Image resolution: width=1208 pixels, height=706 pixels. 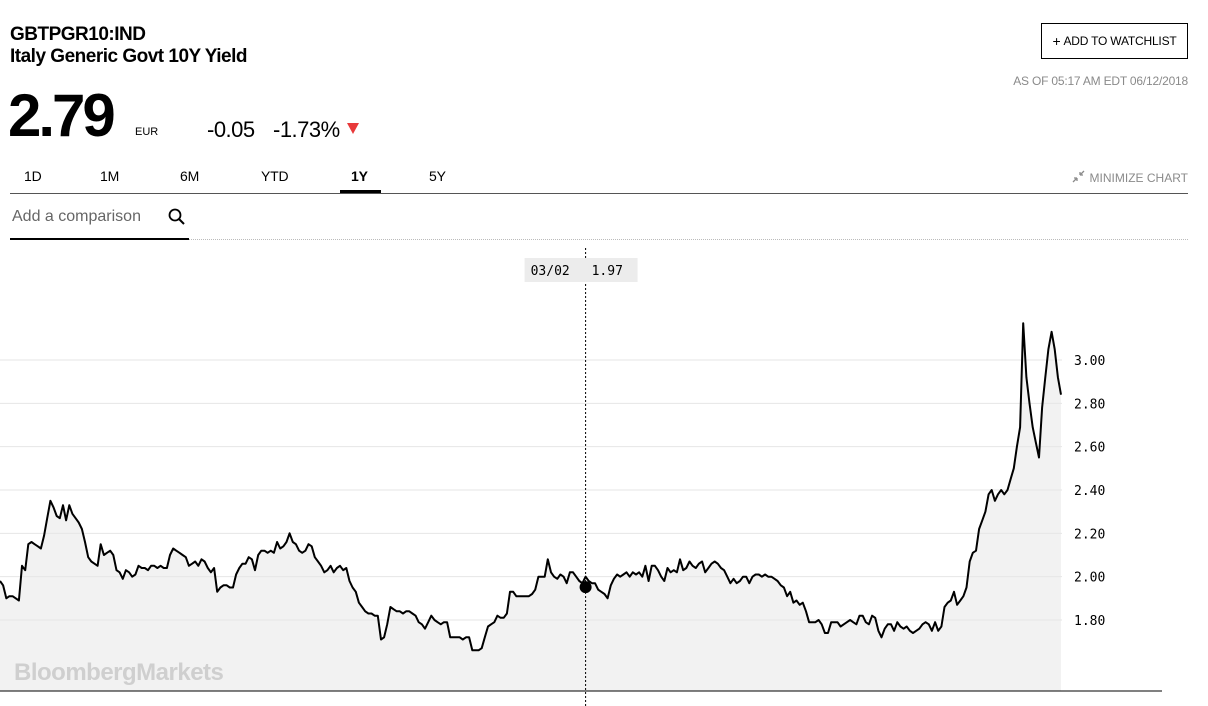 I want to click on tabs-divider, so click(x=599, y=193).